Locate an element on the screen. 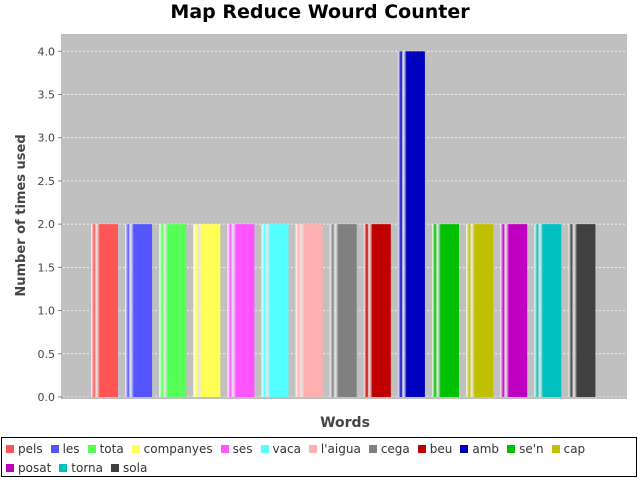  y-axis: 0.0 0.5 1.0 1.5 2.0 2.5 3.0 3.5 4.0 is located at coordinates (50, 219).